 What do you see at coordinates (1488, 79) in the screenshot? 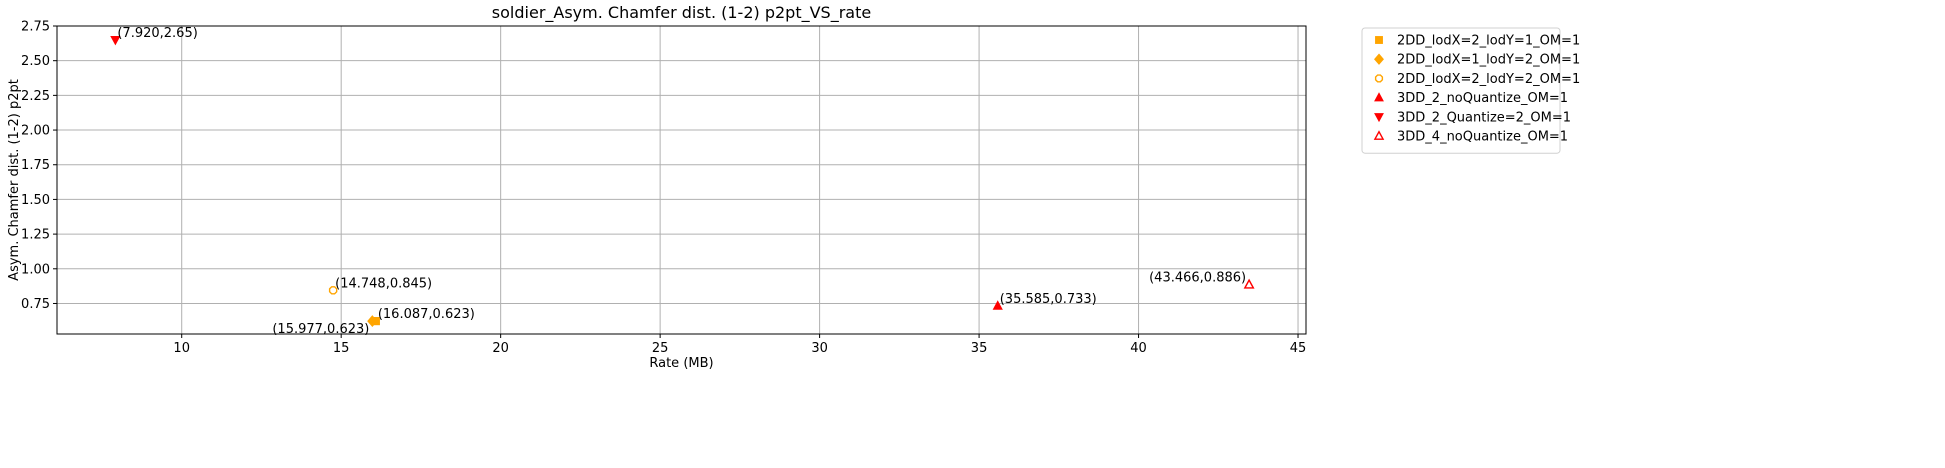
I see `legend-label: 2DD_lodX=2_lodY=2_OM=1` at bounding box center [1488, 79].